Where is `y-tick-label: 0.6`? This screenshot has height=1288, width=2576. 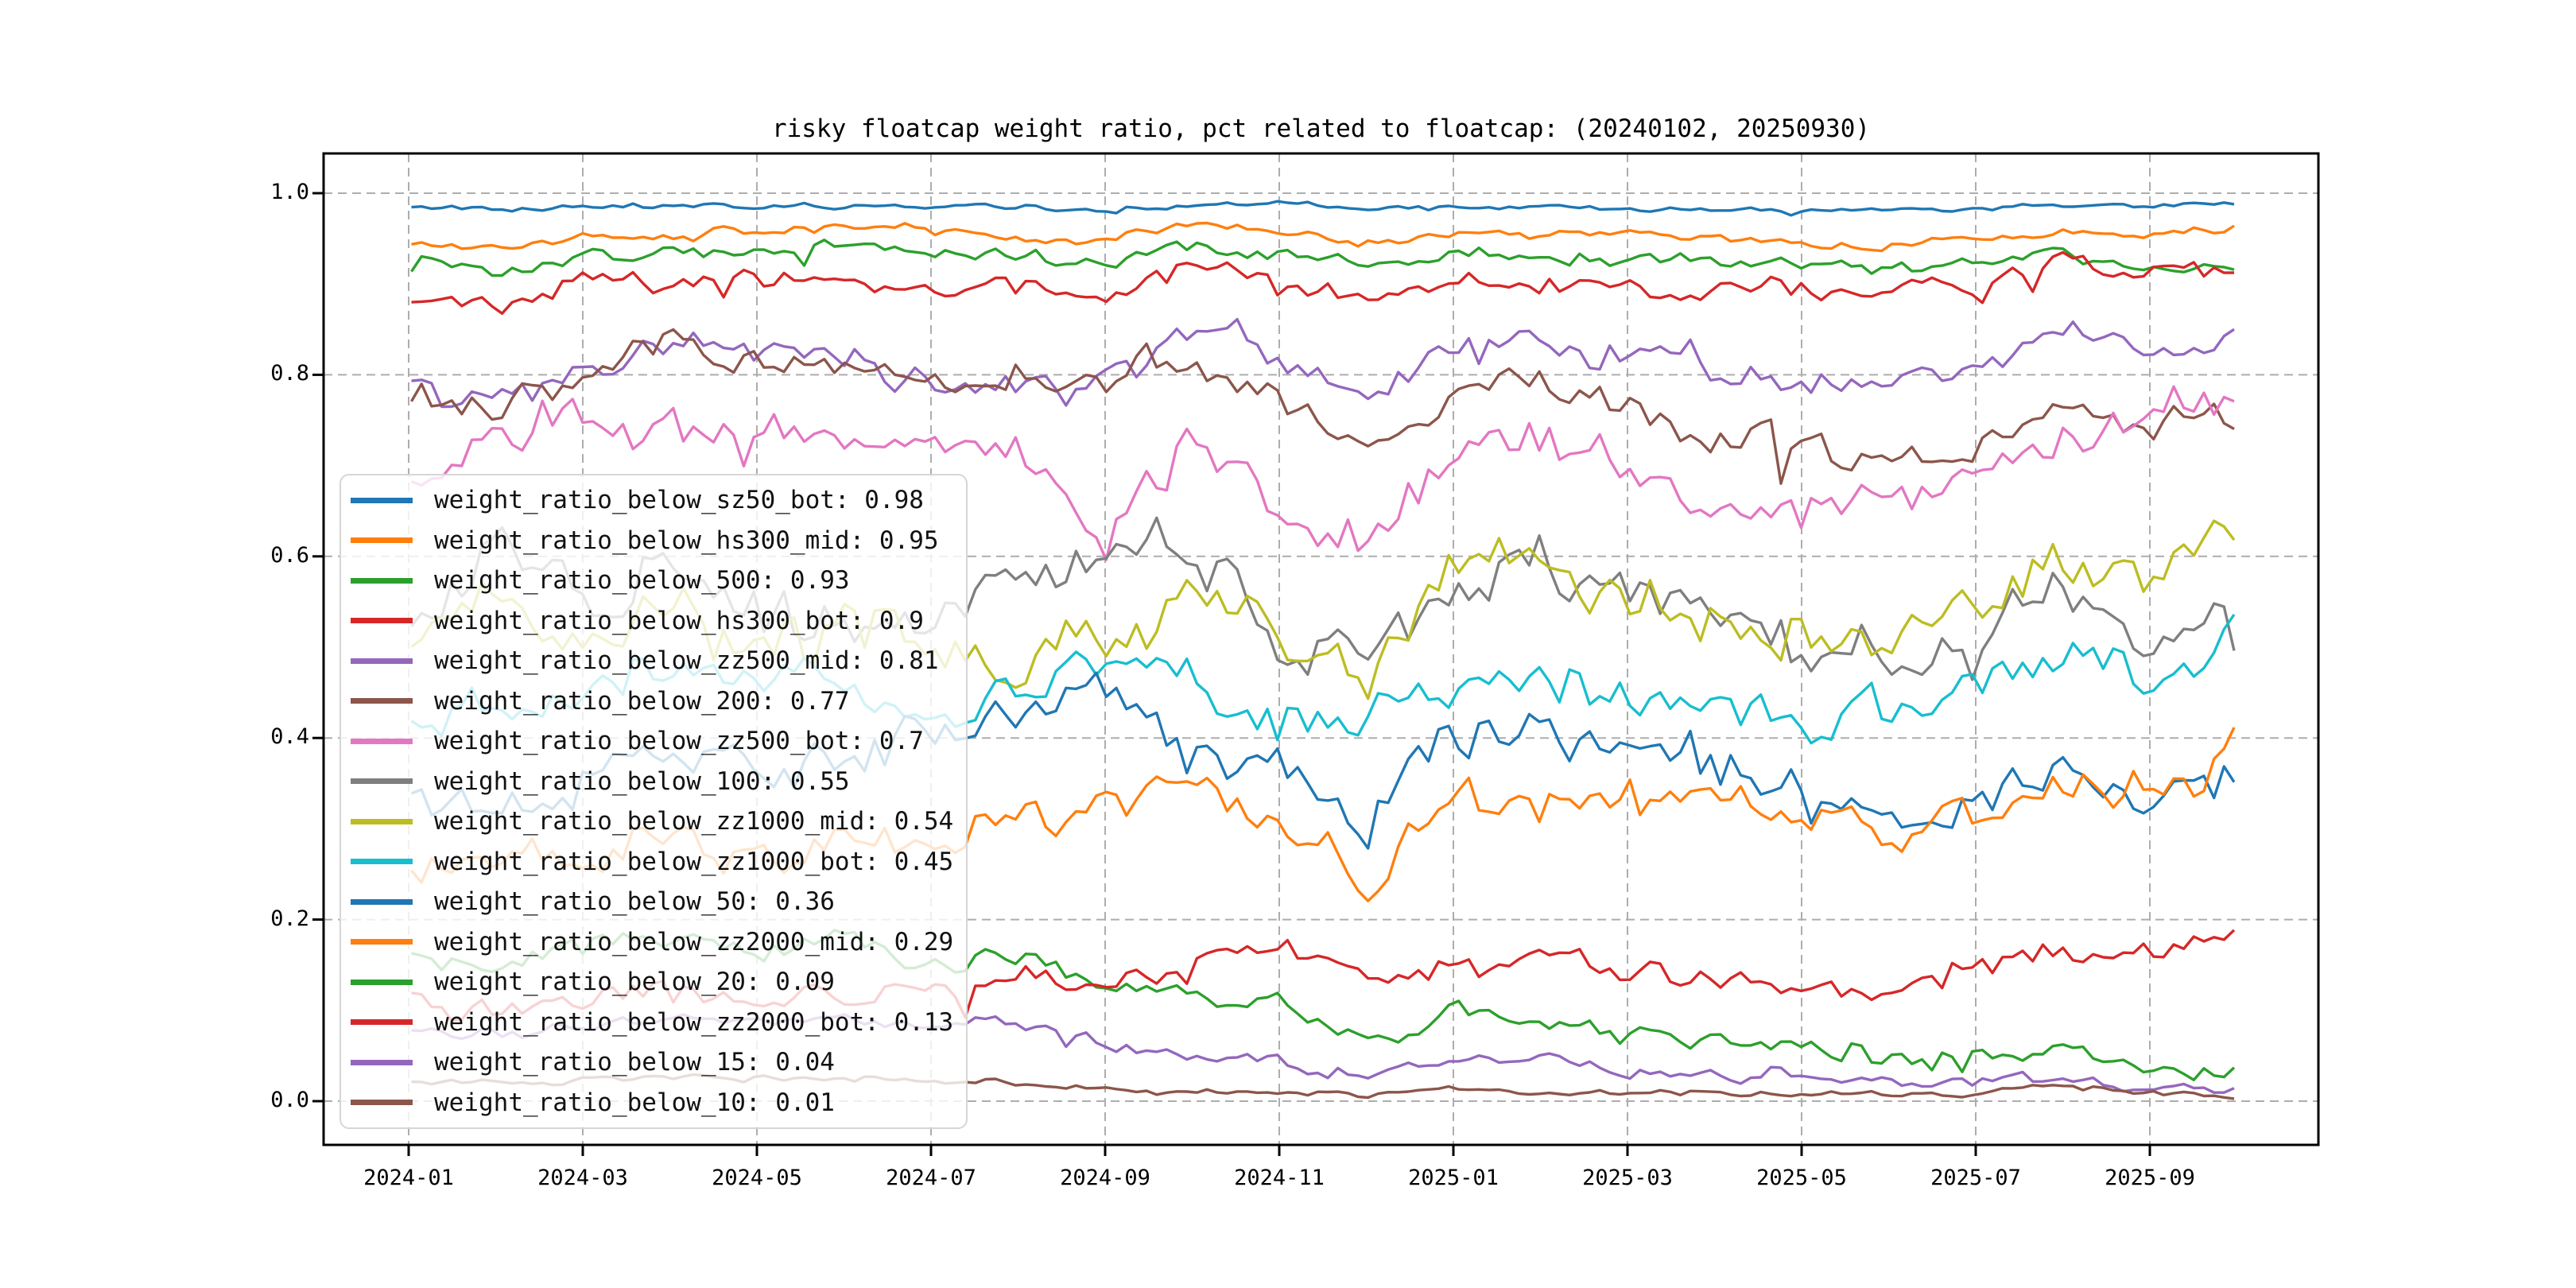
y-tick-label: 0.6 is located at coordinates (290, 555).